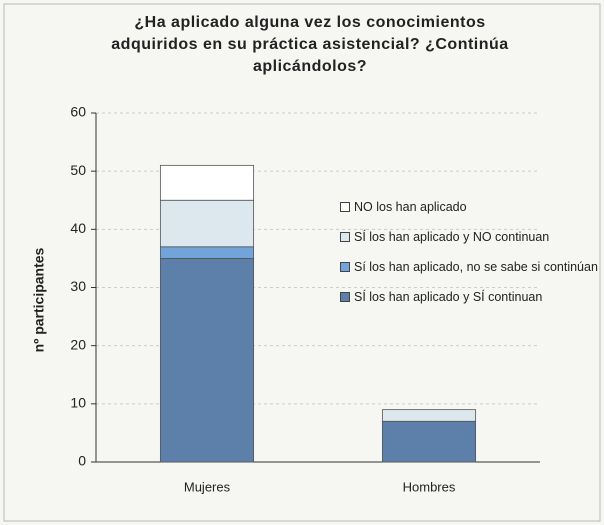 Image resolution: width=604 pixels, height=525 pixels. What do you see at coordinates (78, 344) in the screenshot?
I see `y-tick-label: 20` at bounding box center [78, 344].